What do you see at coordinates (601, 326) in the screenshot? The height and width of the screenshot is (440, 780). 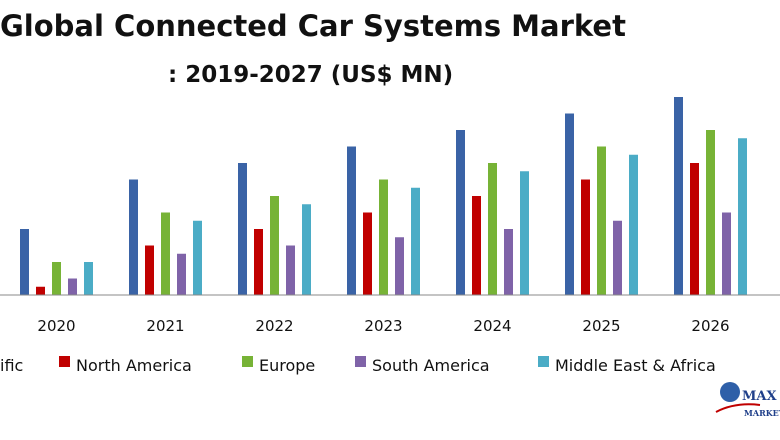 I see `x-tick-label: 2025` at bounding box center [601, 326].